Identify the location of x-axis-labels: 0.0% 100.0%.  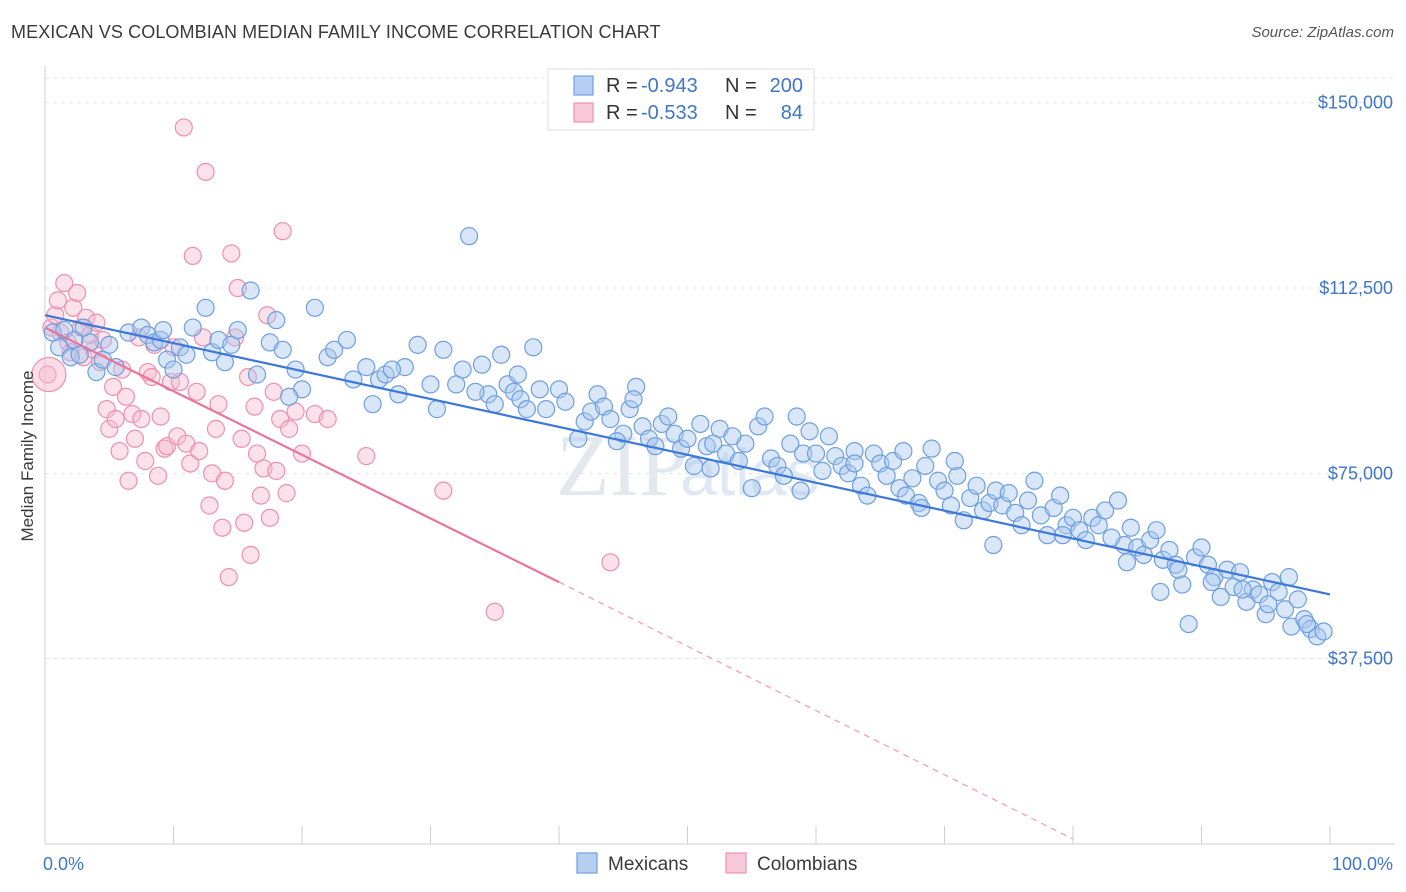
(718, 864).